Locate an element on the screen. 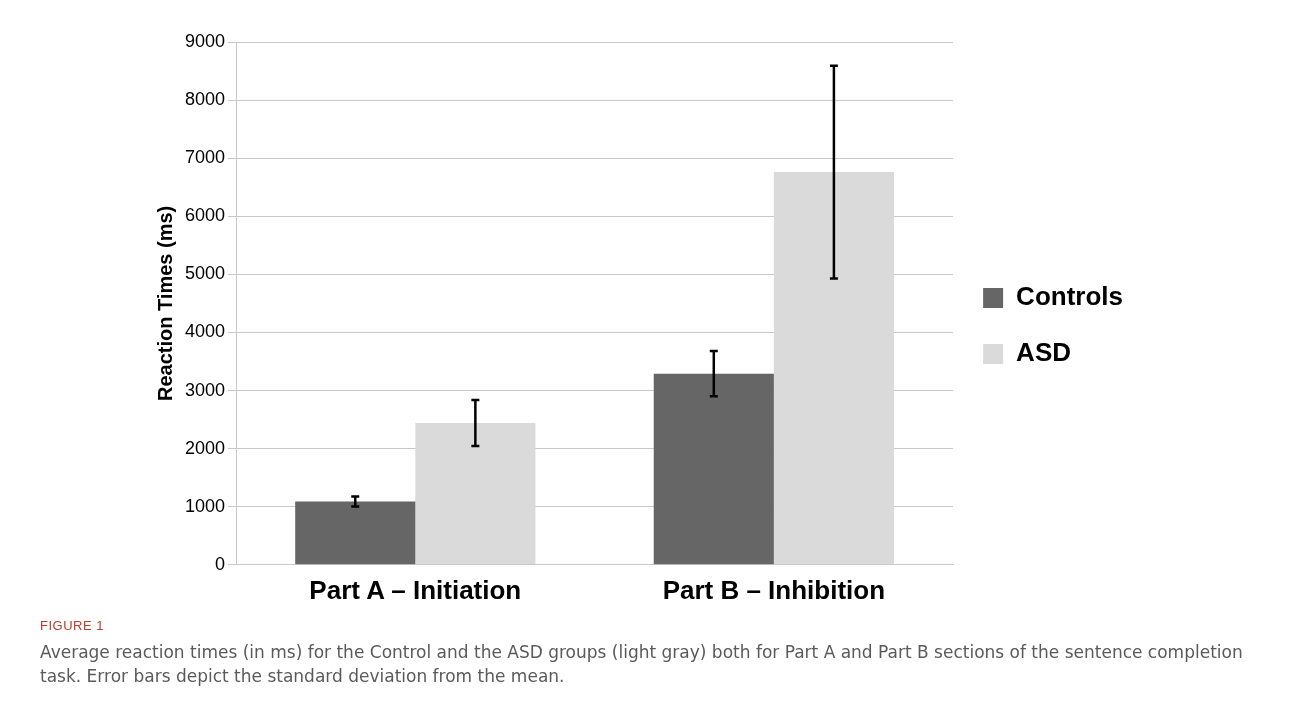  y-tick-label: 4000 is located at coordinates (205, 331).